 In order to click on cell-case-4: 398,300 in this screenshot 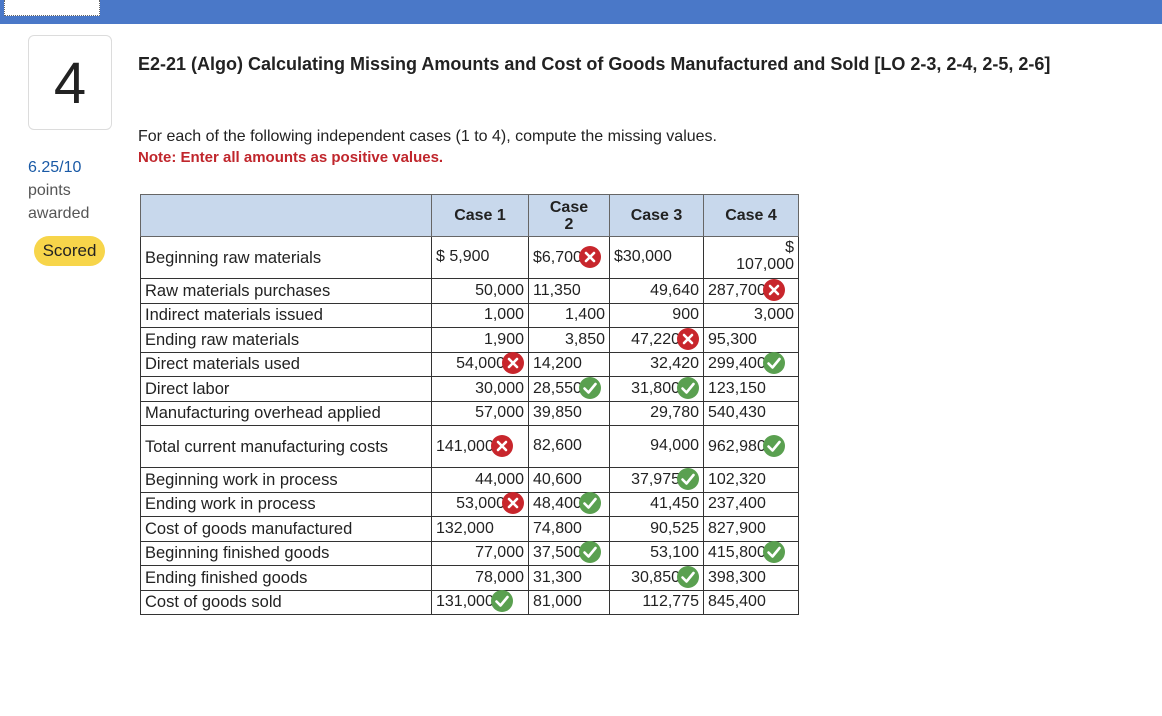, I will do `click(751, 578)`.